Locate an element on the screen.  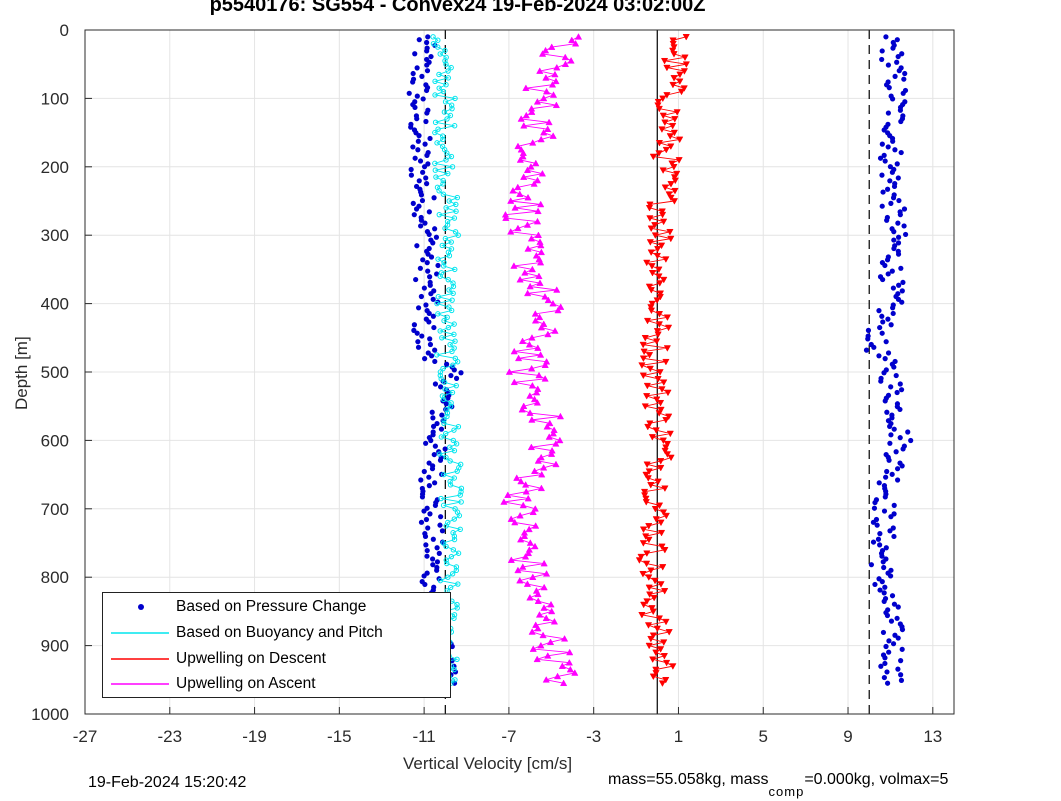
legend-label: Upwelling on Ascent is located at coordinates (246, 683).